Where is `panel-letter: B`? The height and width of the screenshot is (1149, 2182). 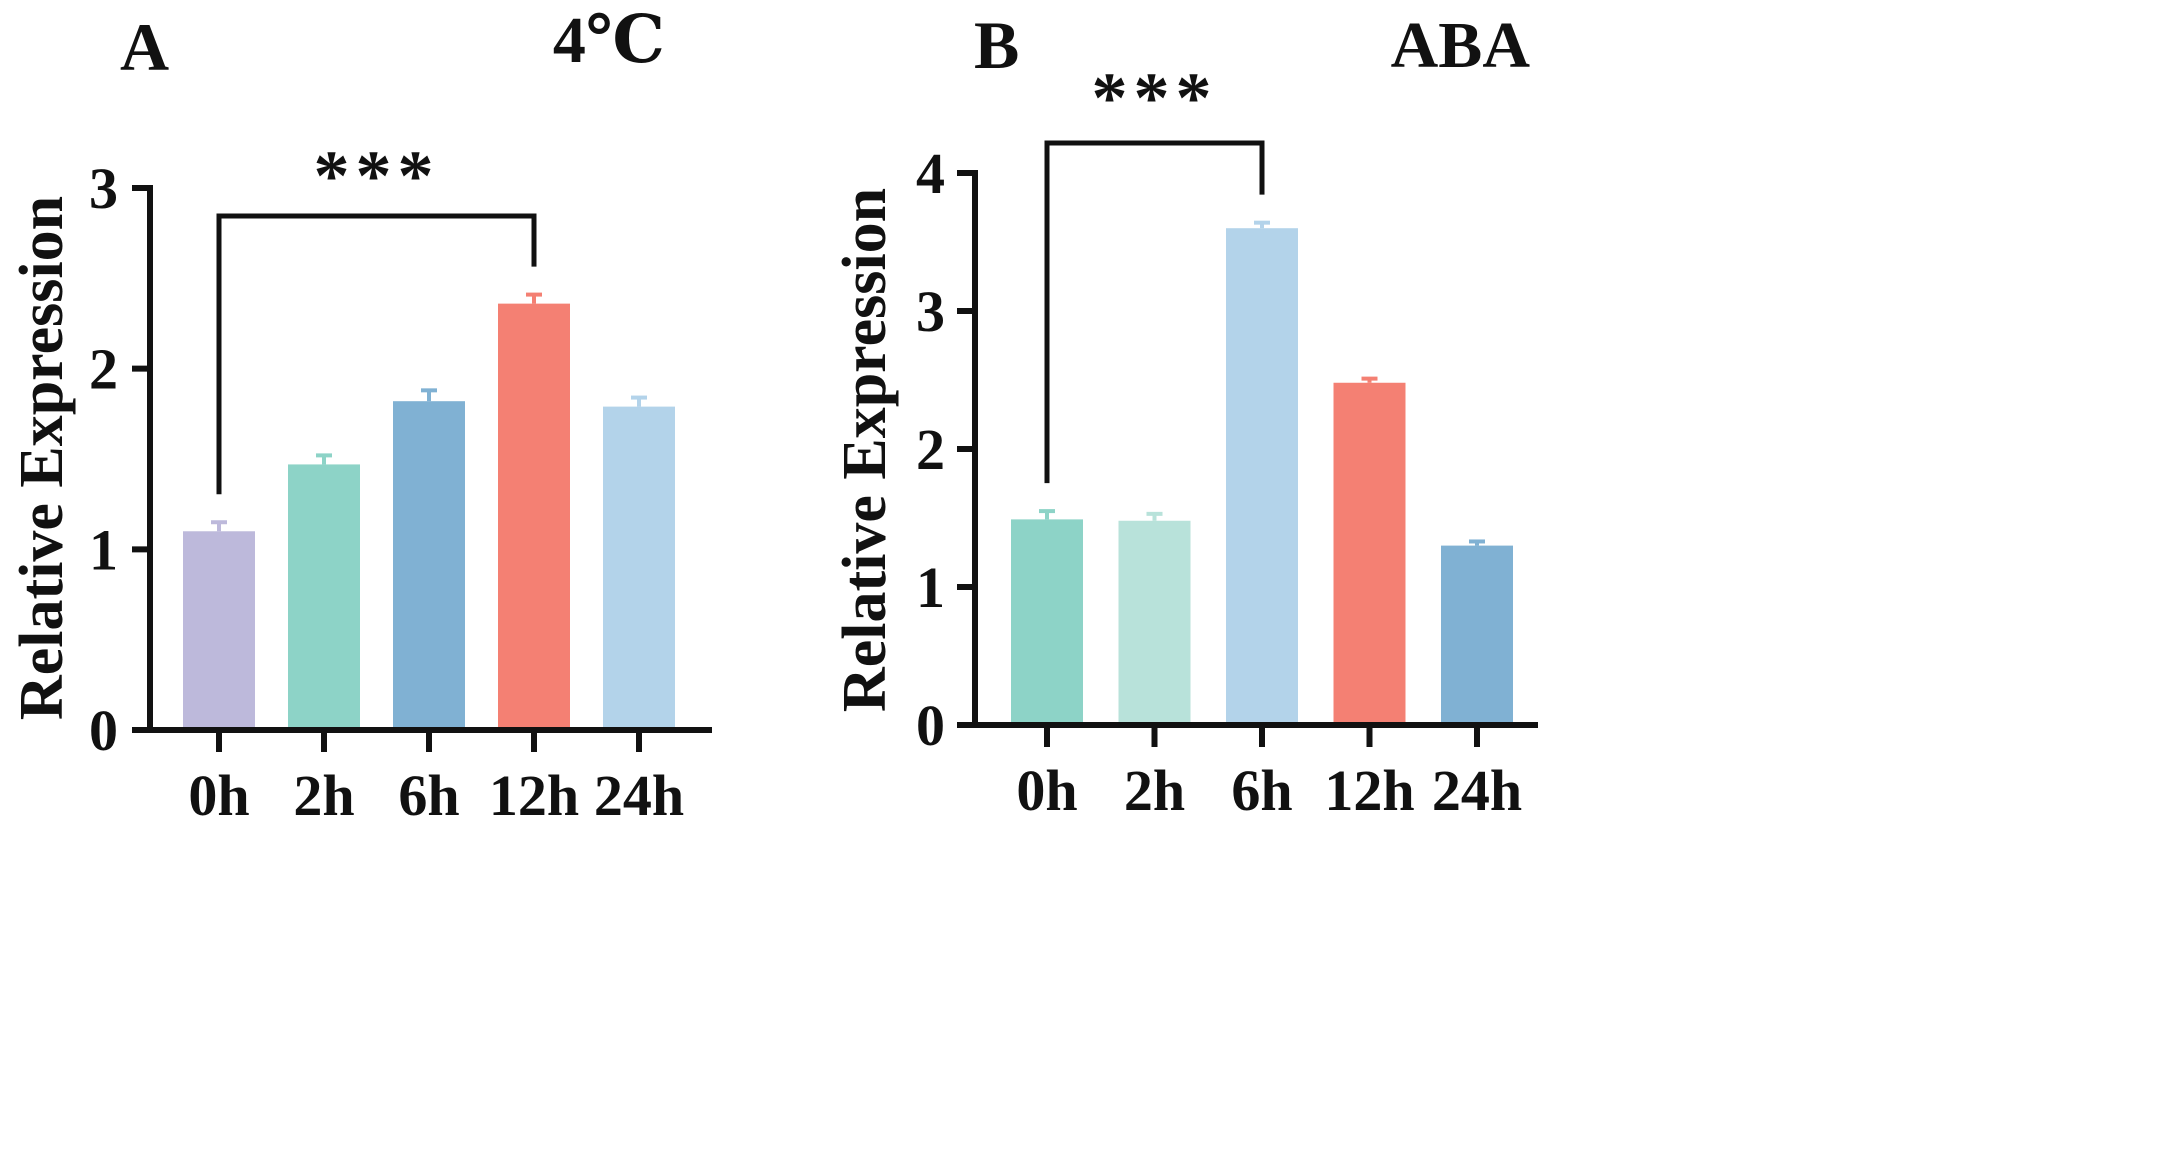 panel-letter: B is located at coordinates (996, 45).